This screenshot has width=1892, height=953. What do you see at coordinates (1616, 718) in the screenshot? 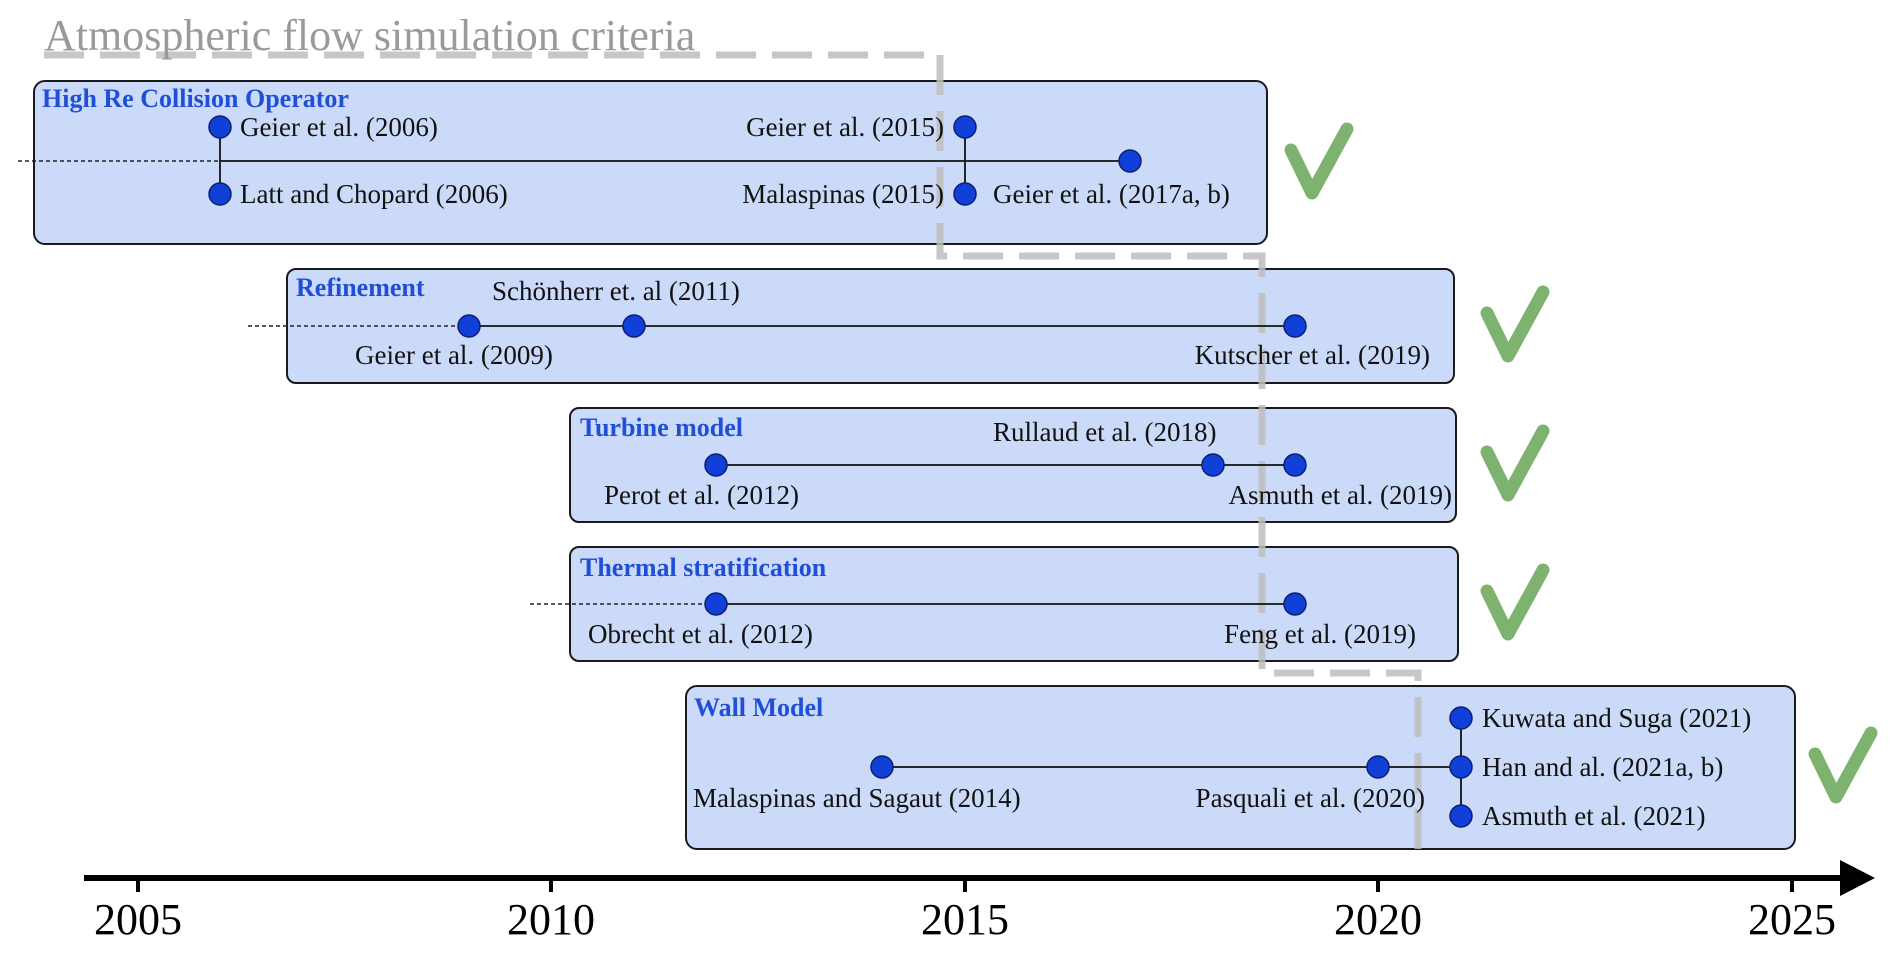
I see `reference-label: Kuwata and Suga (2021)` at bounding box center [1616, 718].